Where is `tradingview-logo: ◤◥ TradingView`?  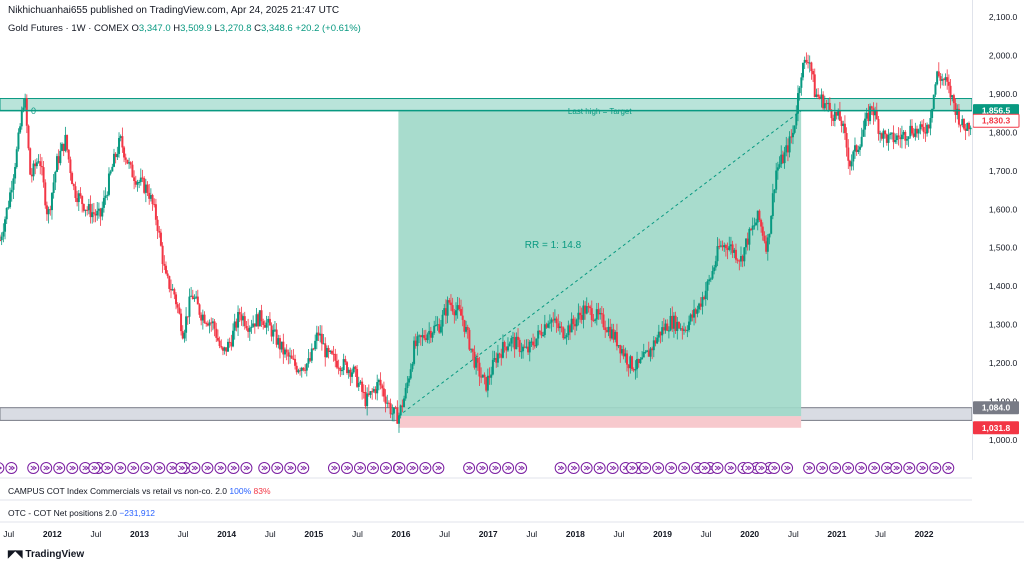 tradingview-logo: ◤◥ TradingView is located at coordinates (46, 554).